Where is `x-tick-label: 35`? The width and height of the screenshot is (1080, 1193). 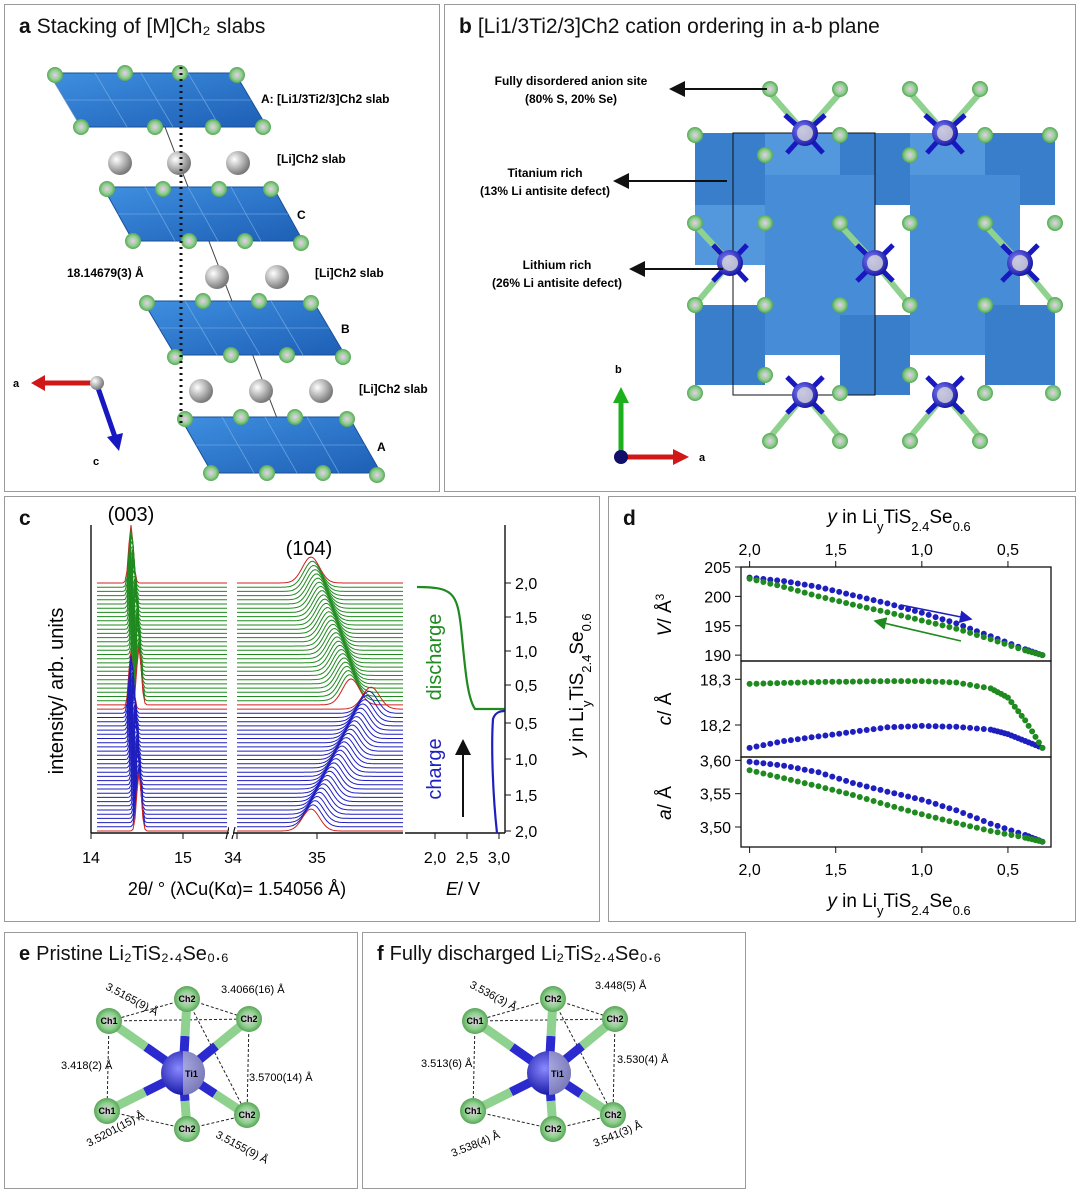 x-tick-label: 35 is located at coordinates (317, 858).